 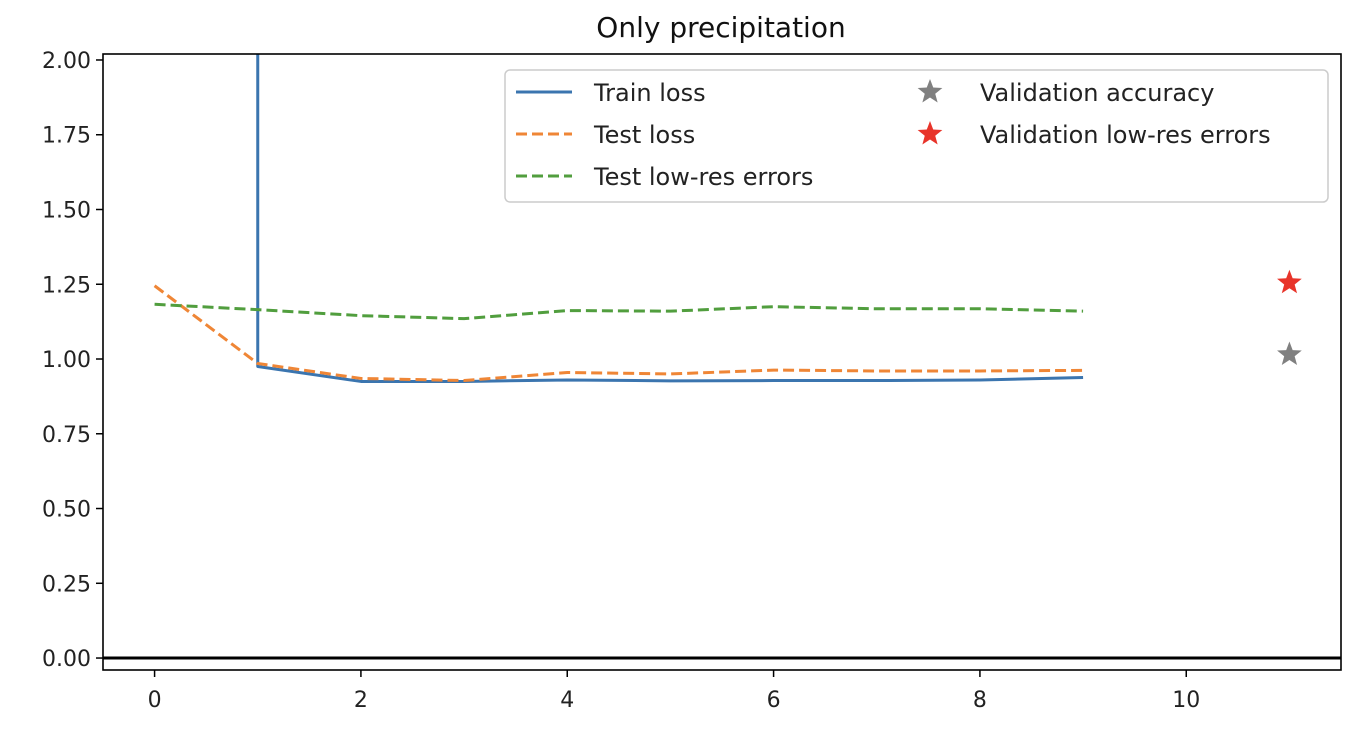 What do you see at coordinates (66, 61) in the screenshot?
I see `y-tick-label: 2.00` at bounding box center [66, 61].